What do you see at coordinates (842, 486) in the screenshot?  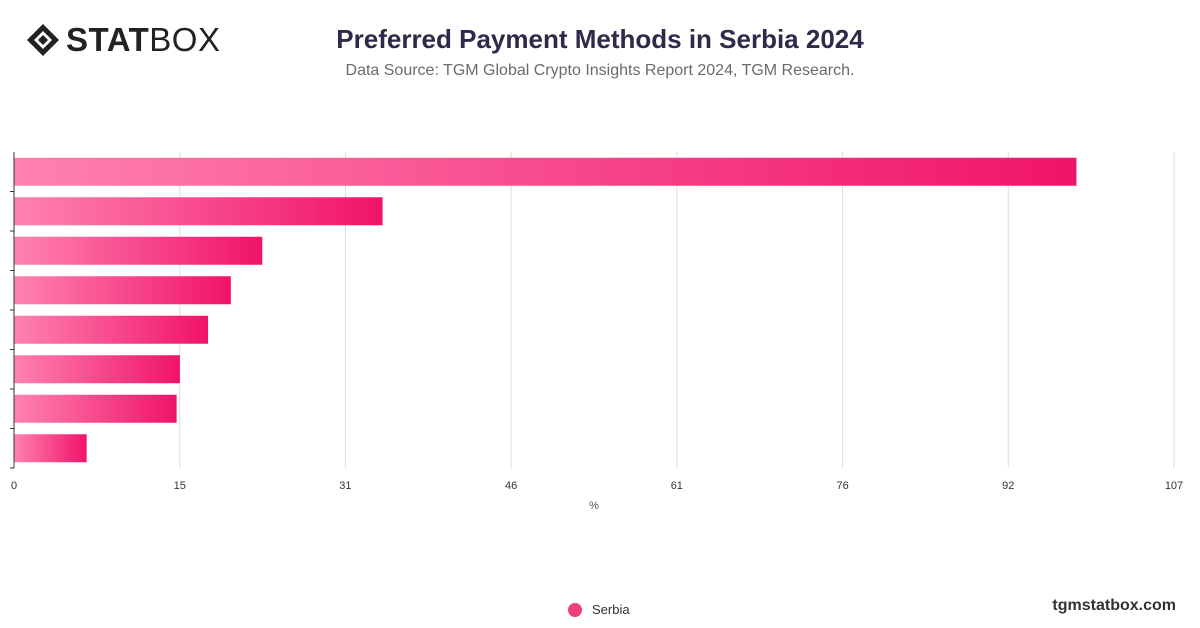 I see `x-tick-label: 76` at bounding box center [842, 486].